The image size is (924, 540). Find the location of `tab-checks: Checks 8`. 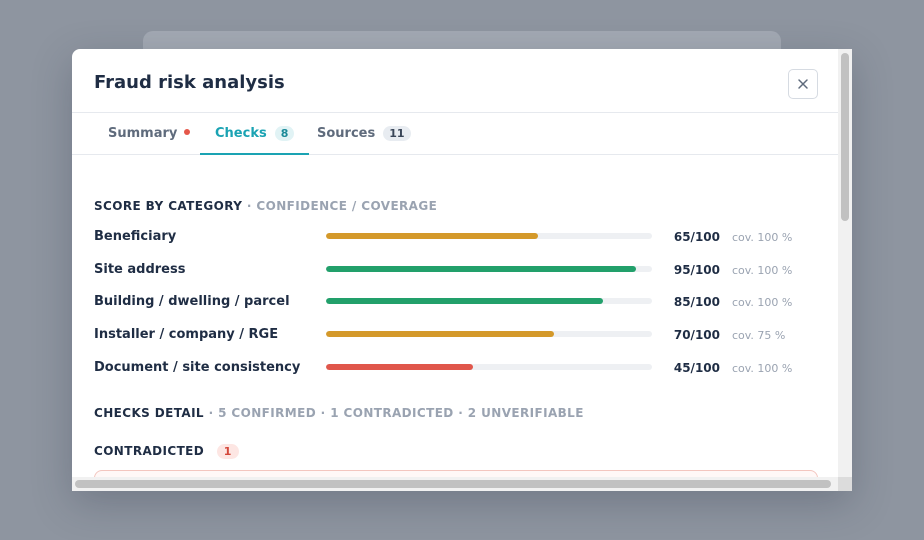

tab-checks: Checks 8 is located at coordinates (255, 134).